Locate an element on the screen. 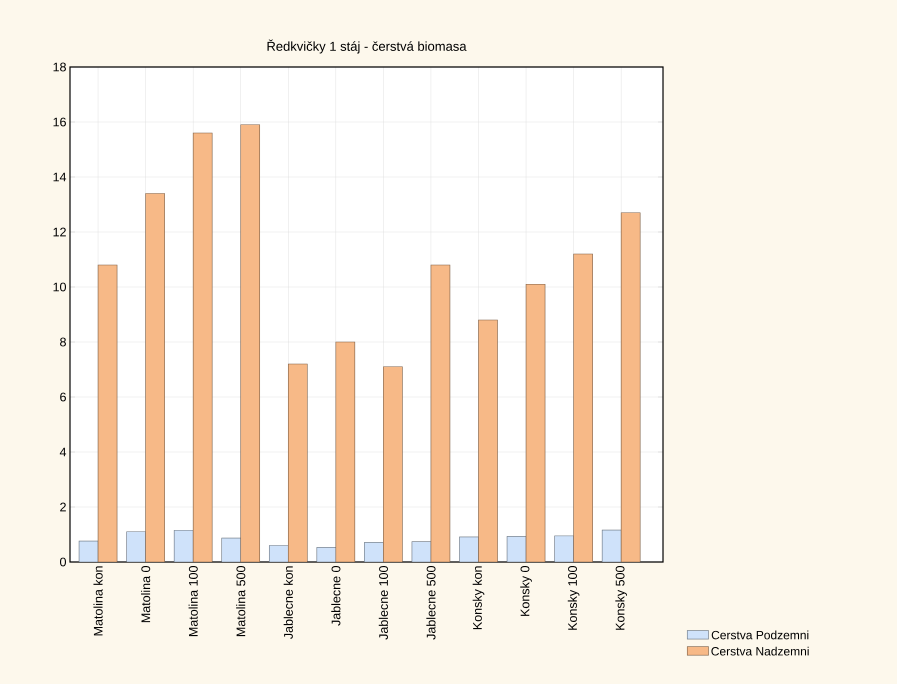 This screenshot has width=897, height=684. y-tick-label: 10 is located at coordinates (60, 287).